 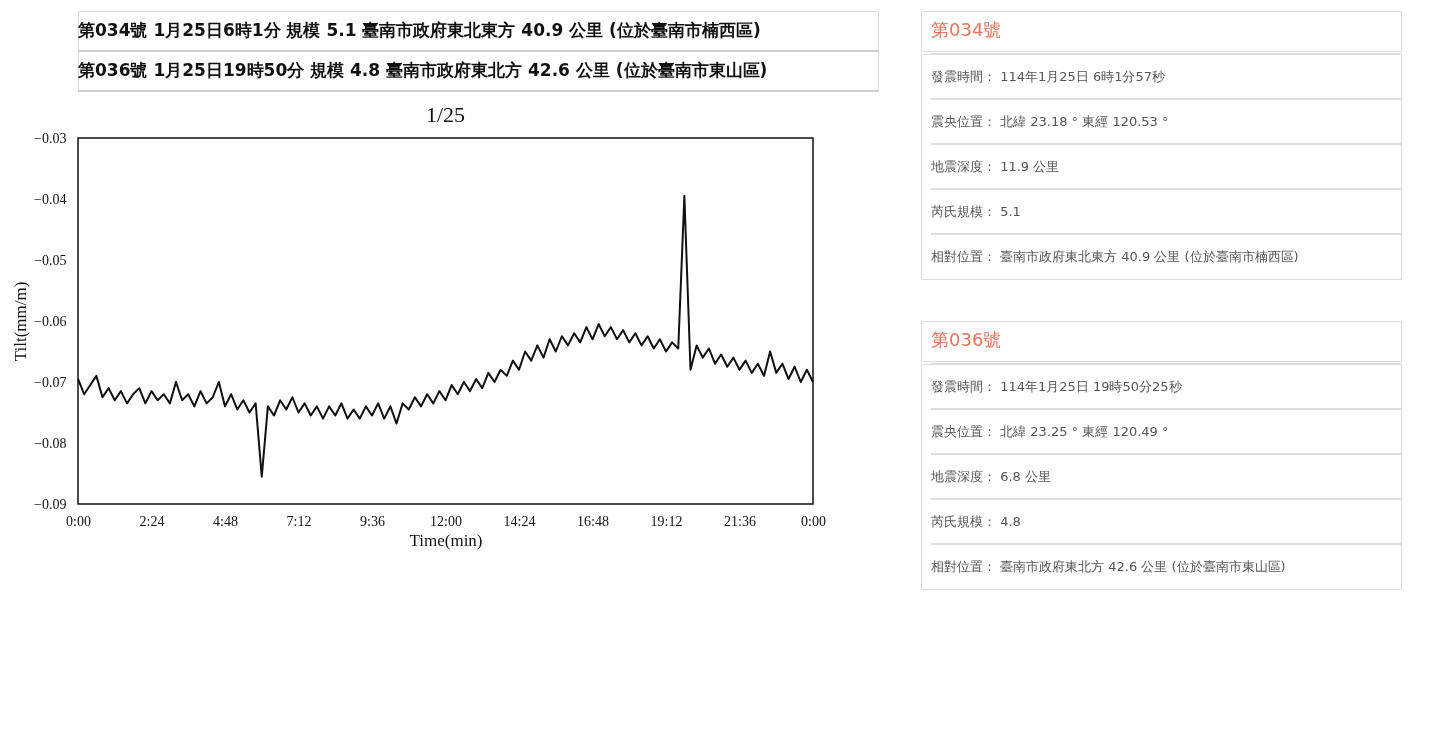 I want to click on y-tick-label: −0.03, so click(x=50, y=138).